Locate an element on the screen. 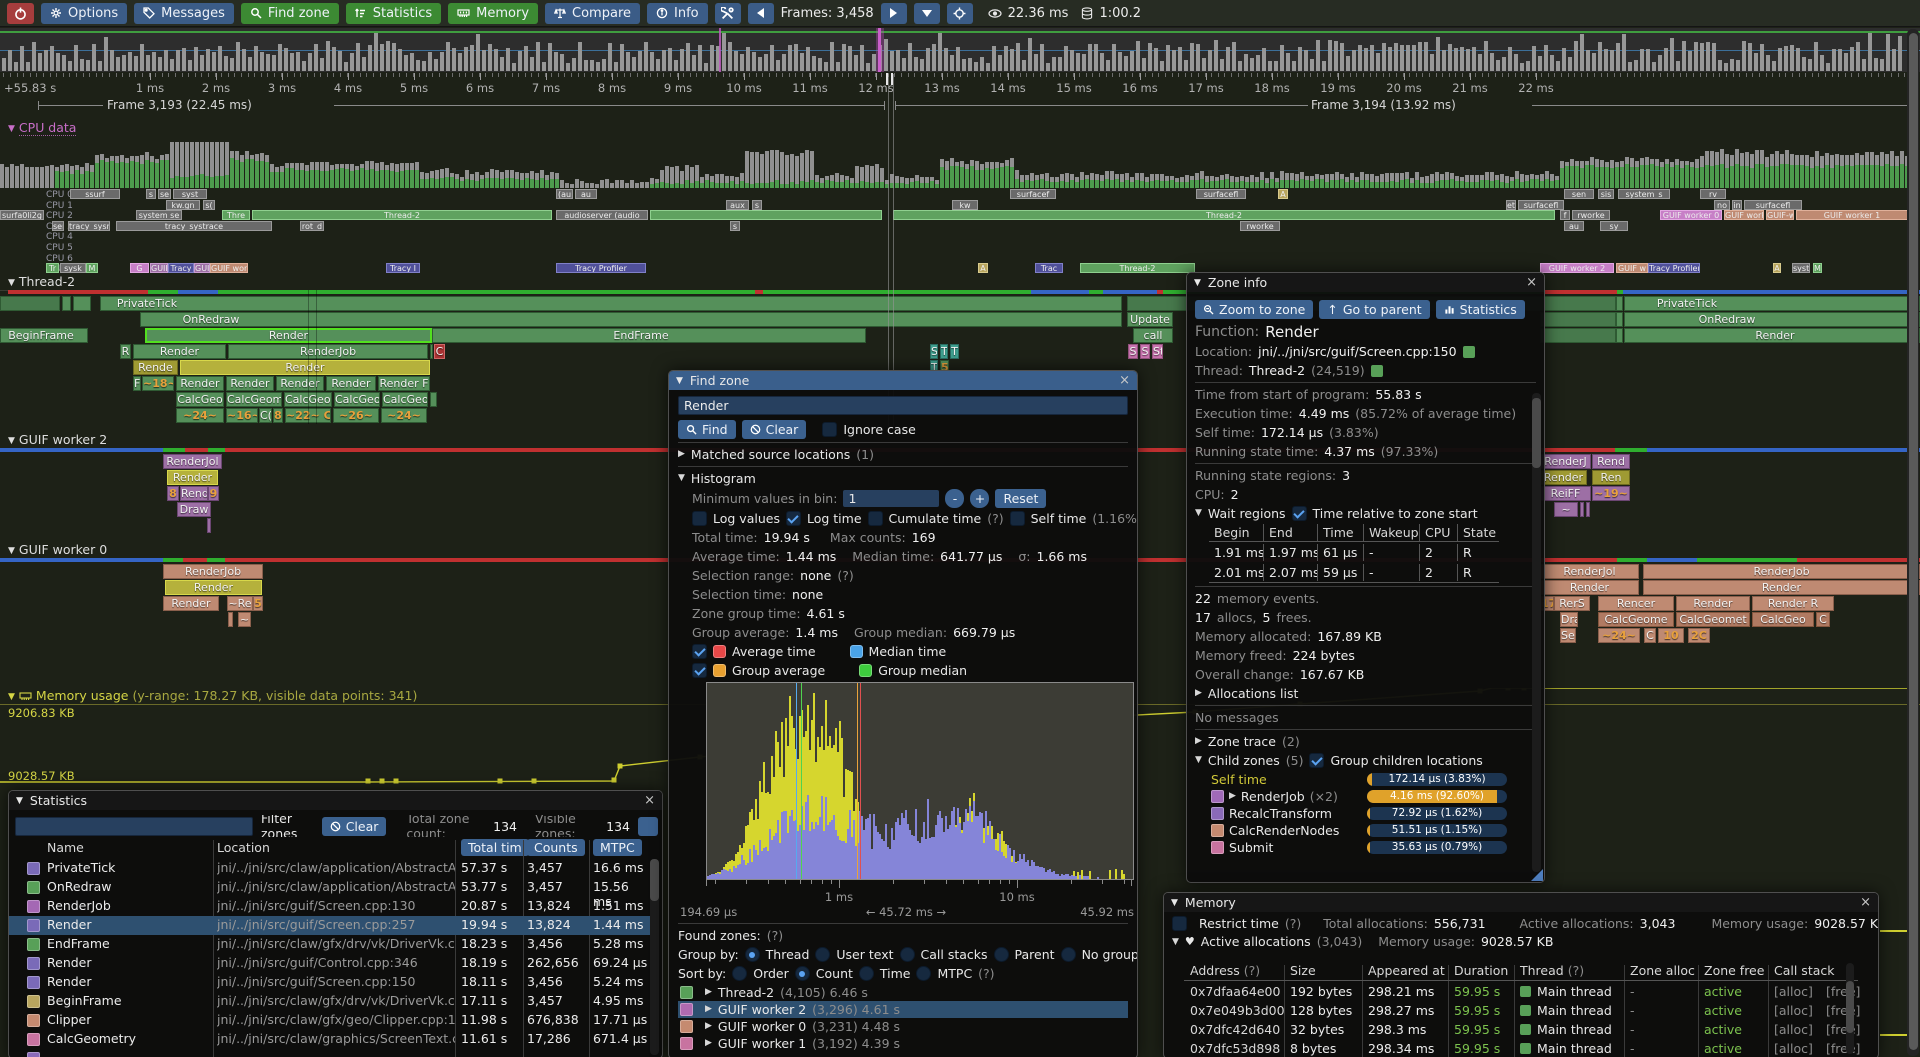 This screenshot has height=1057, width=1920. zone: Update is located at coordinates (1150, 319).